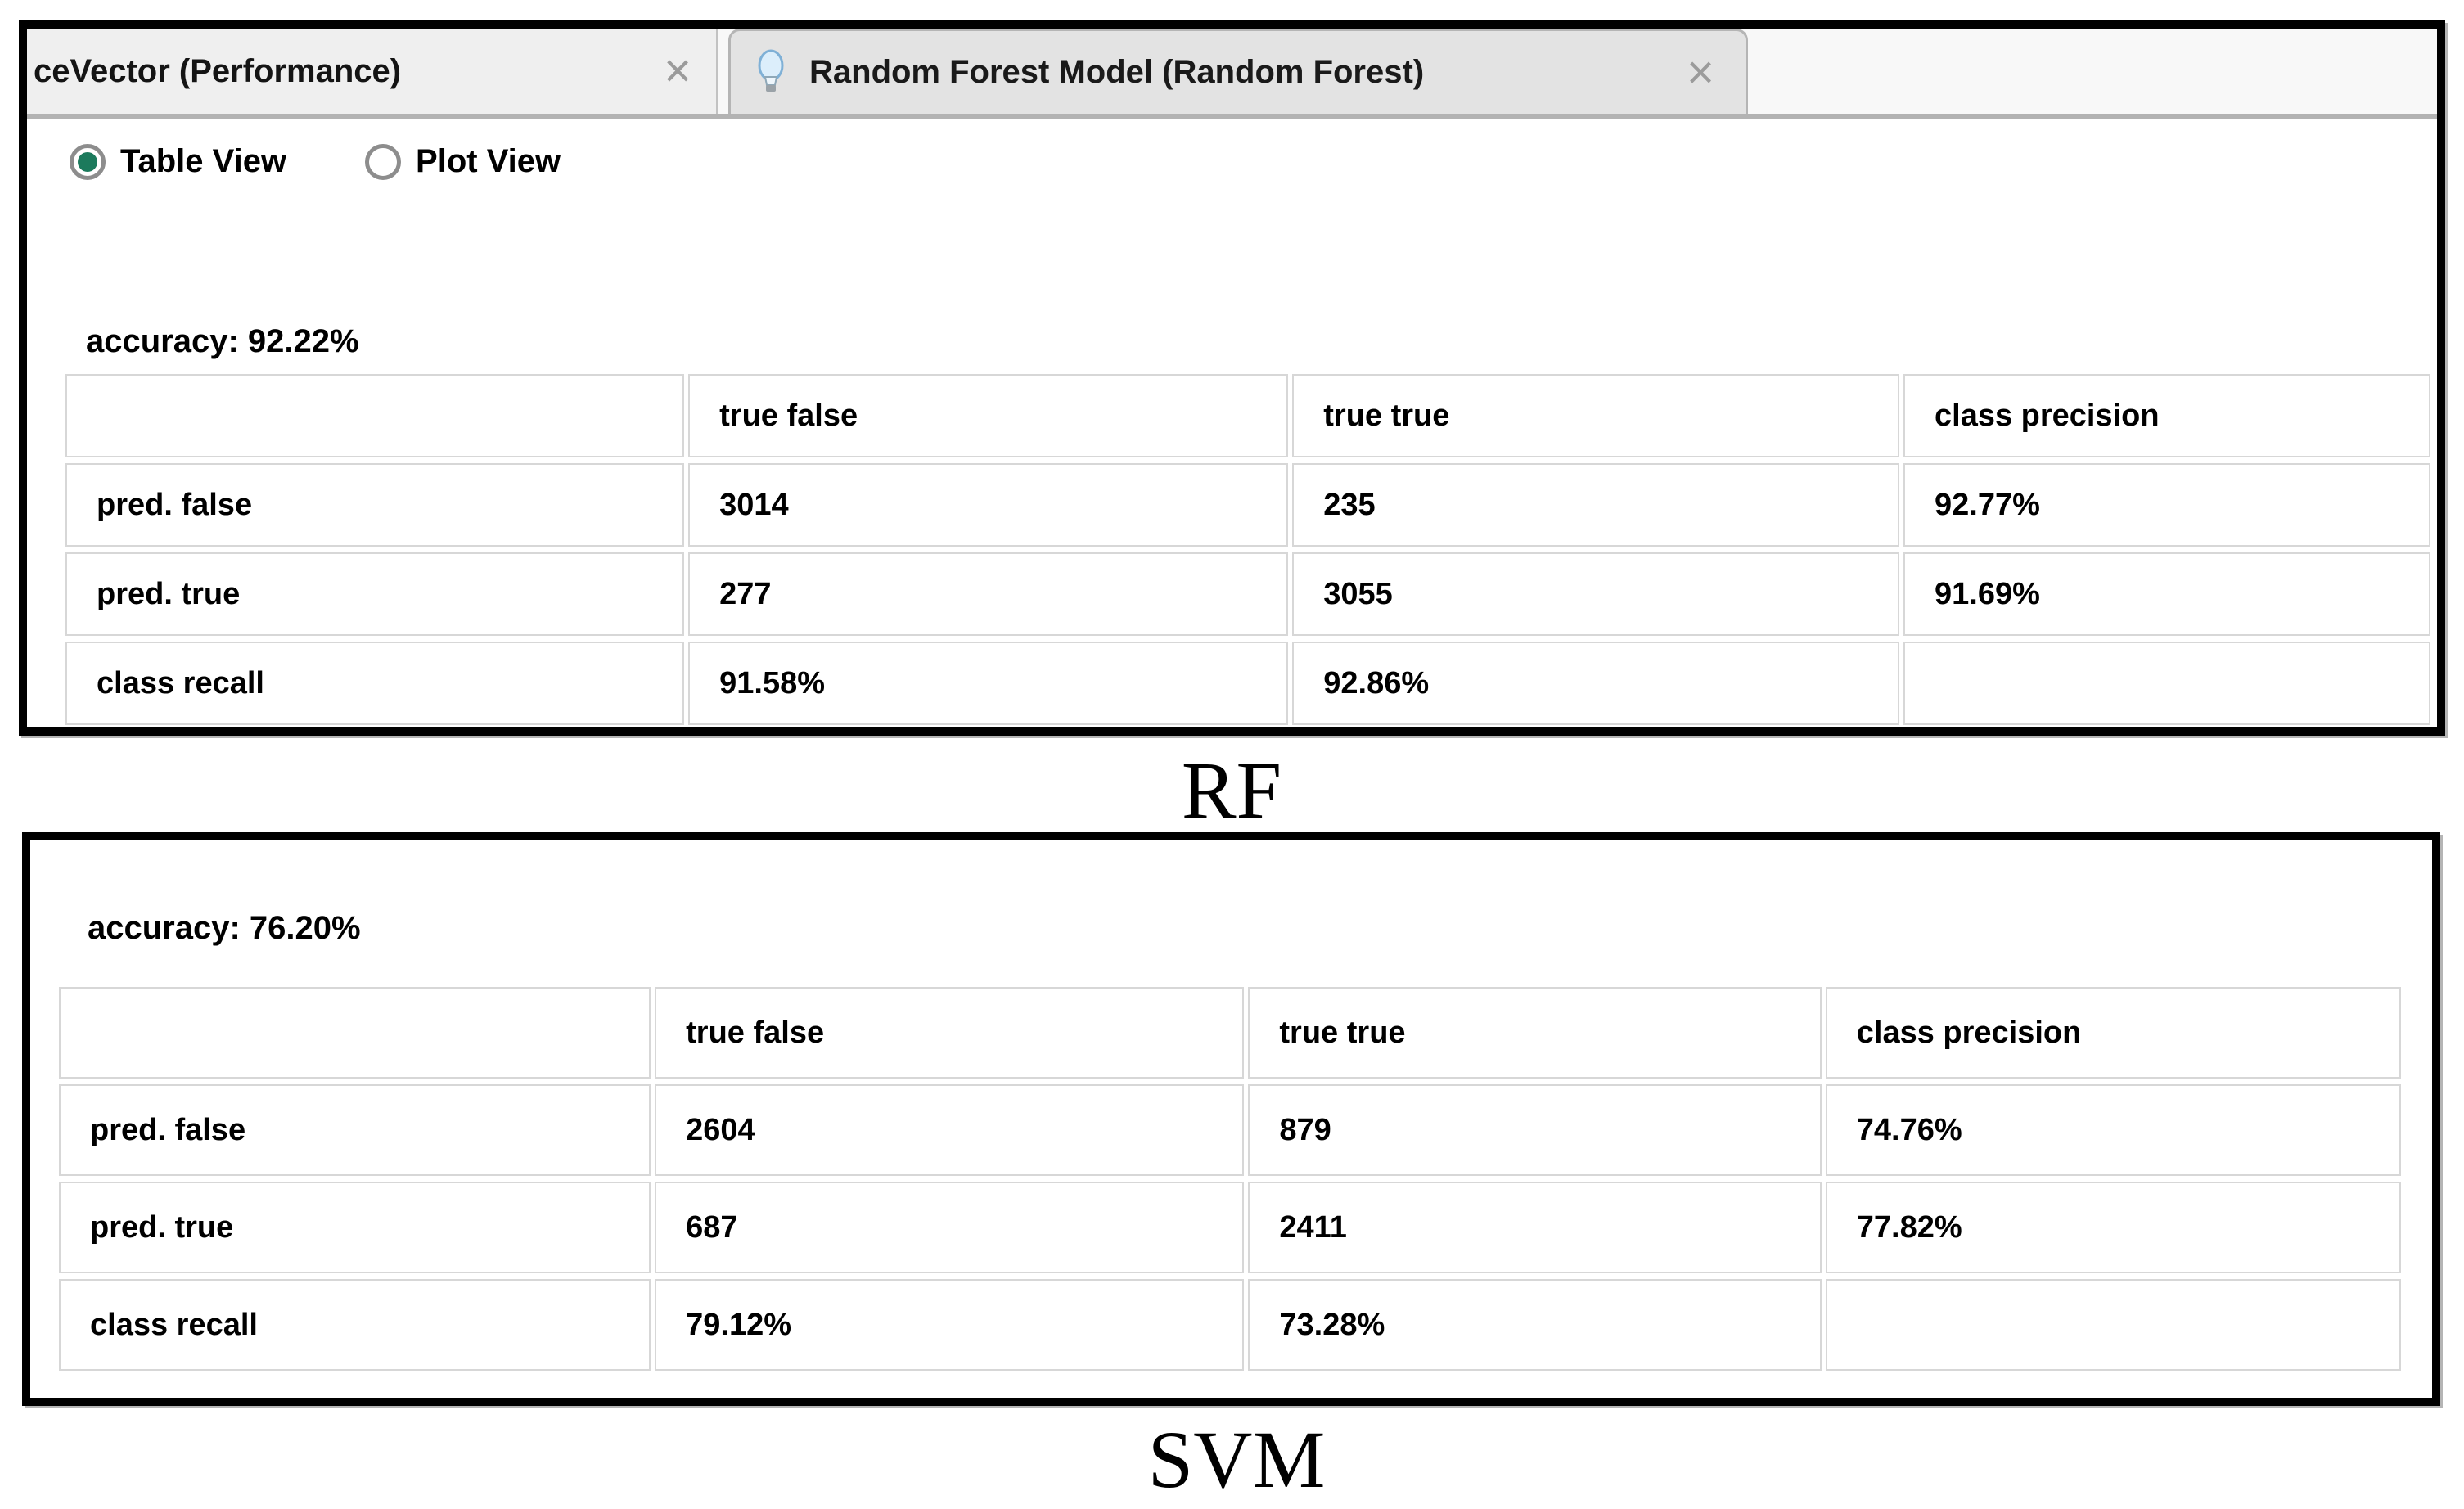  I want to click on table-row: pred. false 3014 235 92.77%, so click(1247, 505).